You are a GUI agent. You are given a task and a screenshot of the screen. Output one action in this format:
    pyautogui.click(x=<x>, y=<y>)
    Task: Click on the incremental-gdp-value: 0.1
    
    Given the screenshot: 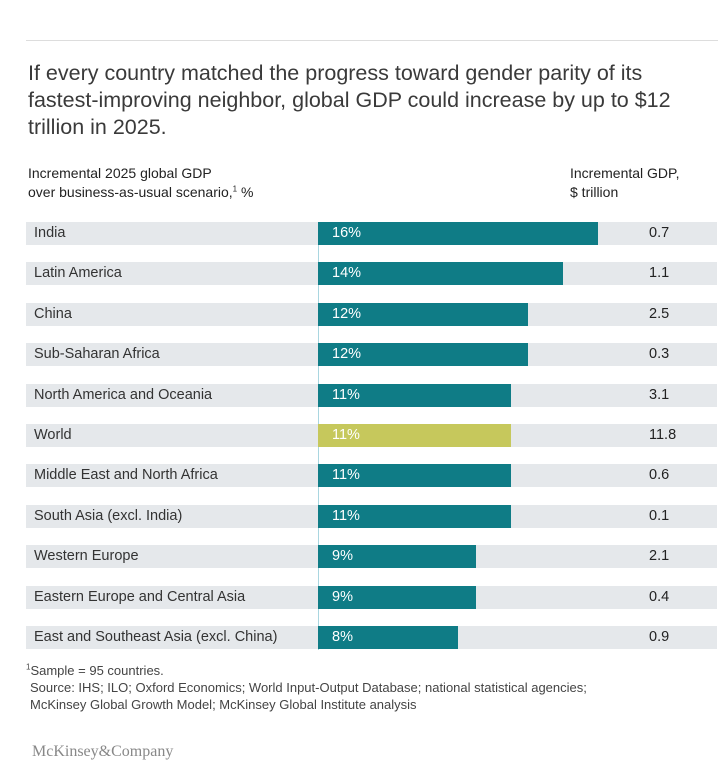 What is the action you would take?
    pyautogui.click(x=659, y=516)
    